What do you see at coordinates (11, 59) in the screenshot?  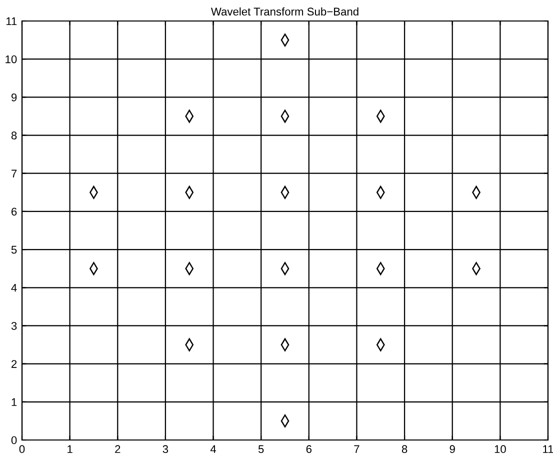 I see `y-tick-label: 10` at bounding box center [11, 59].